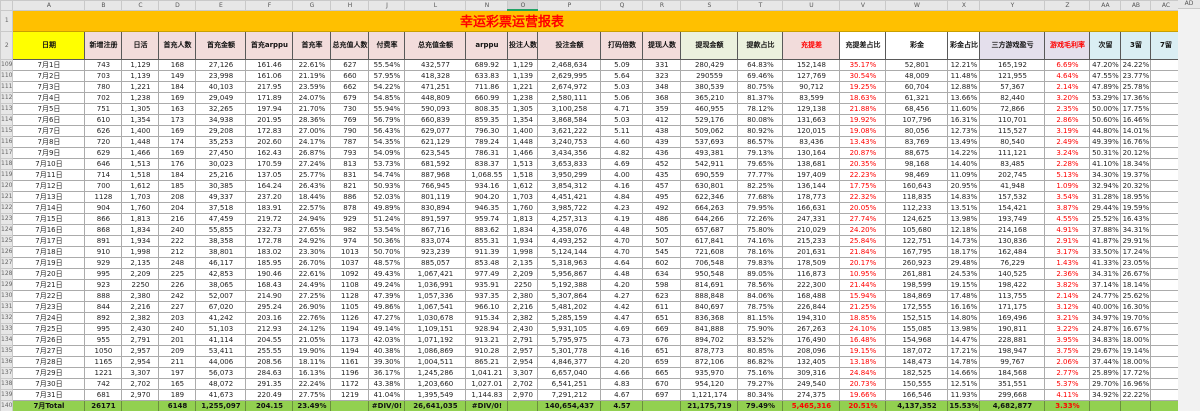  Describe the element at coordinates (221, 229) in the screenshot. I see `cell: 55,855` at that location.